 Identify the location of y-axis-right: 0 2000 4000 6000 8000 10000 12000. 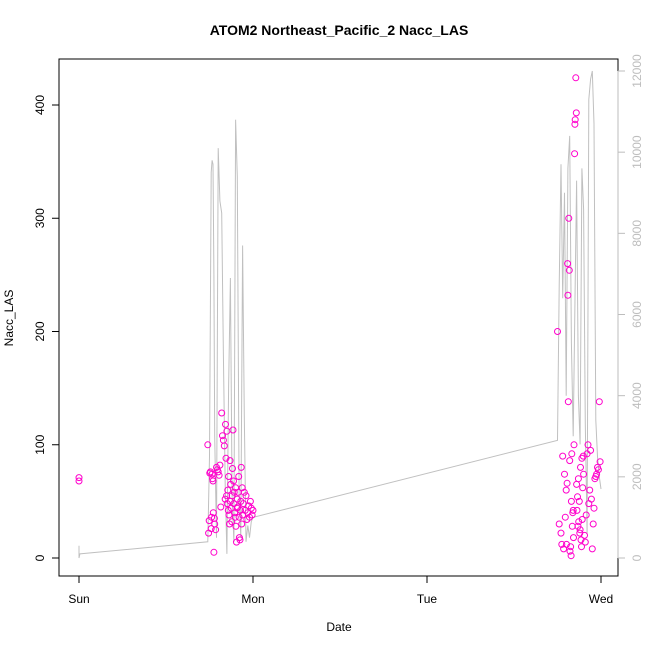
(631, 307).